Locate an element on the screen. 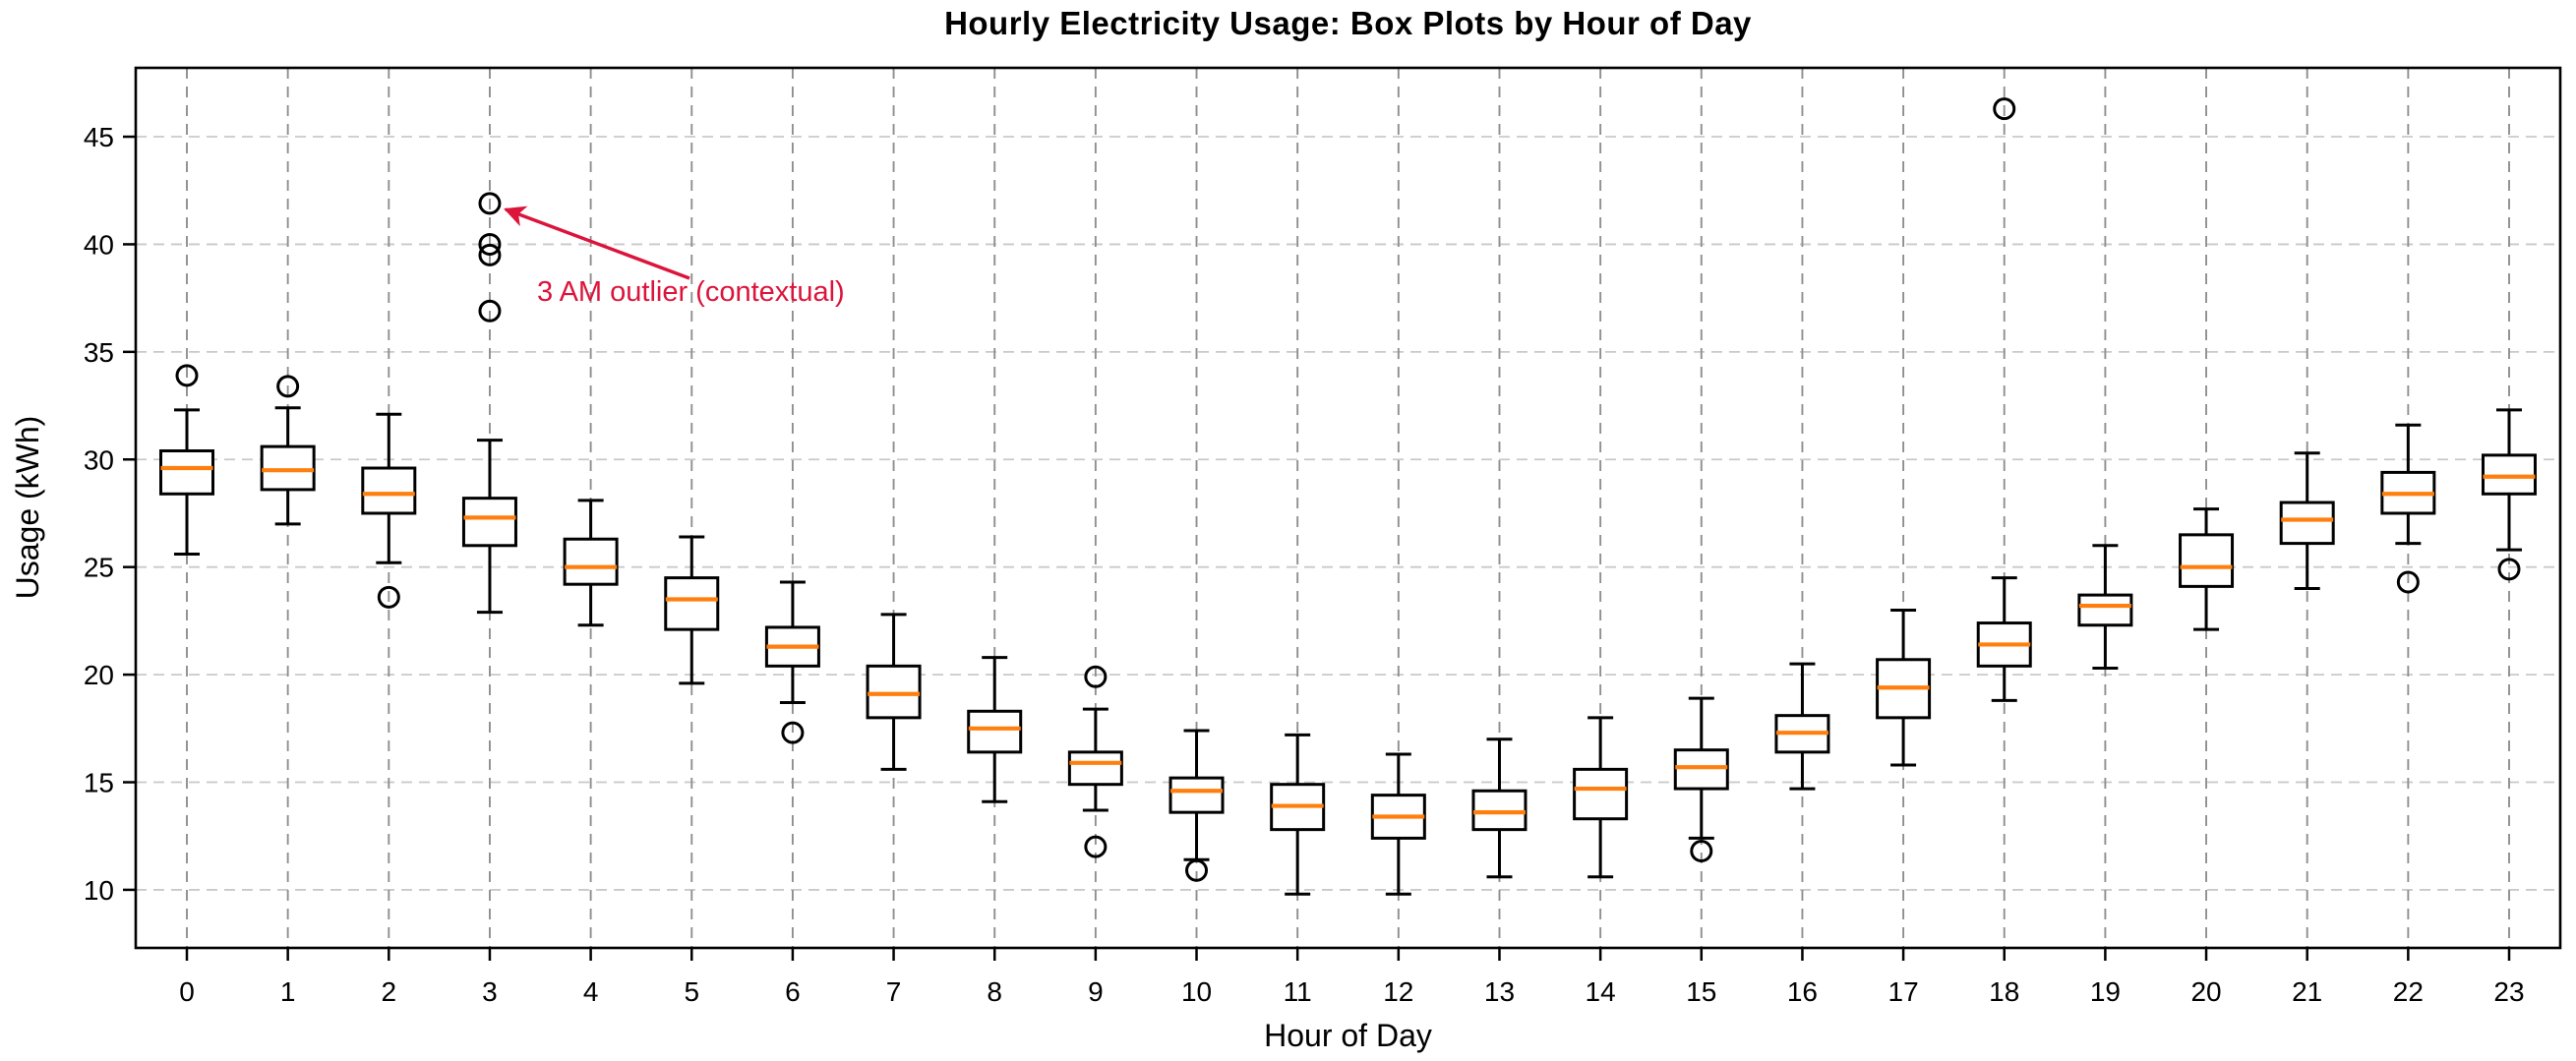 The height and width of the screenshot is (1061, 2576). y-tick-label: 35 is located at coordinates (99, 353).